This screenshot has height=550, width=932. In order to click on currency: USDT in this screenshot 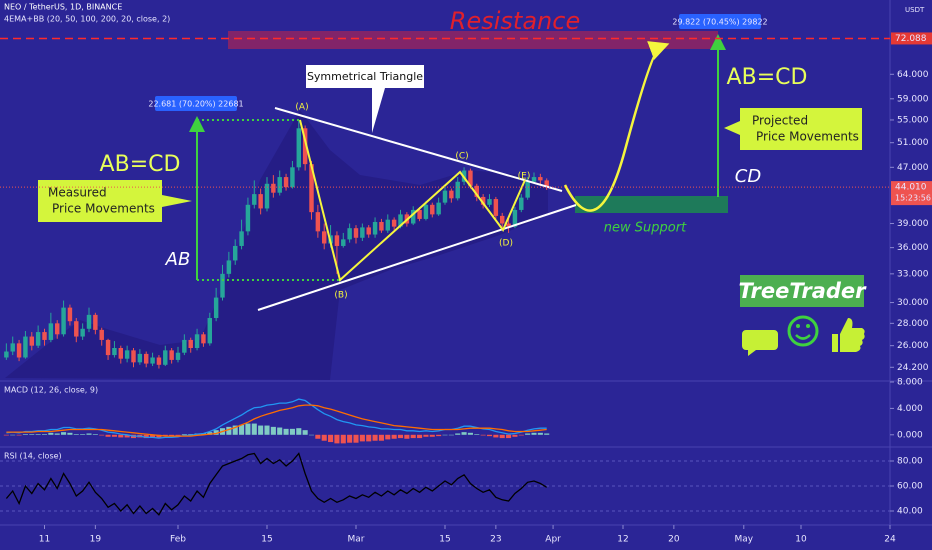, I will do `click(915, 10)`.